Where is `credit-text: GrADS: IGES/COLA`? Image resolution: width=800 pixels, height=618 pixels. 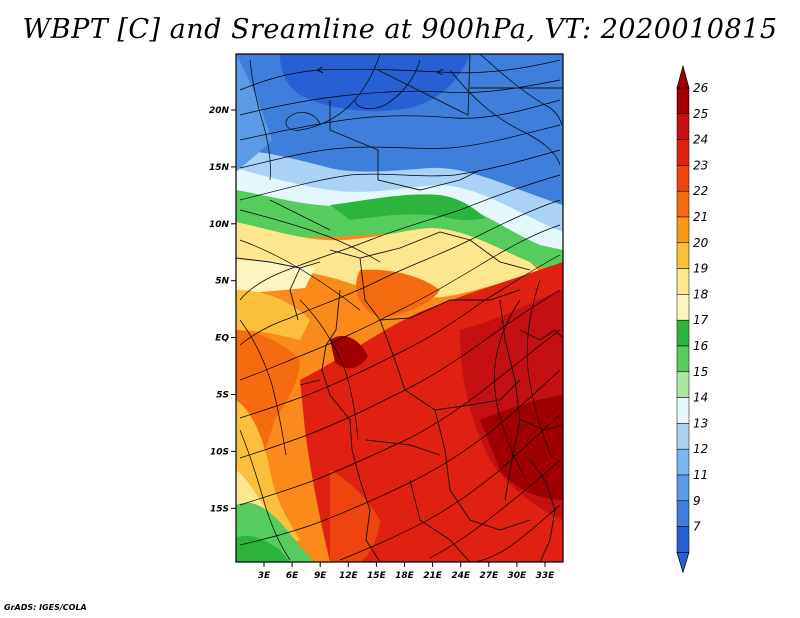 credit-text: GrADS: IGES/COLA is located at coordinates (45, 607).